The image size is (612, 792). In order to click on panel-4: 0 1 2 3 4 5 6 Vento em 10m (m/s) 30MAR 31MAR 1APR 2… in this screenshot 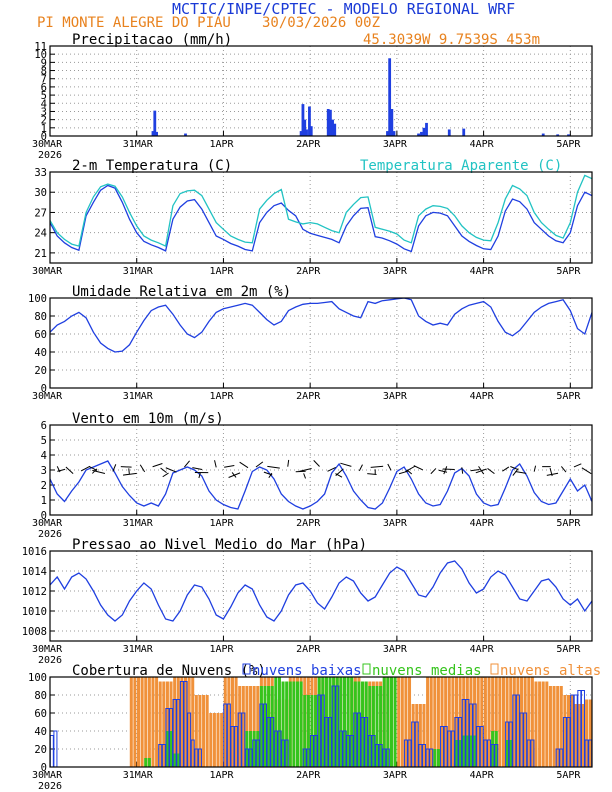, I will do `click(312, 475)`.